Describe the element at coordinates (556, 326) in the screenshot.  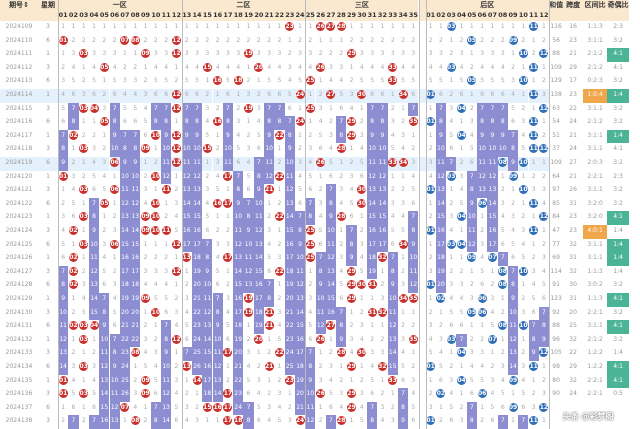
I see `sum-cell: 88` at that location.